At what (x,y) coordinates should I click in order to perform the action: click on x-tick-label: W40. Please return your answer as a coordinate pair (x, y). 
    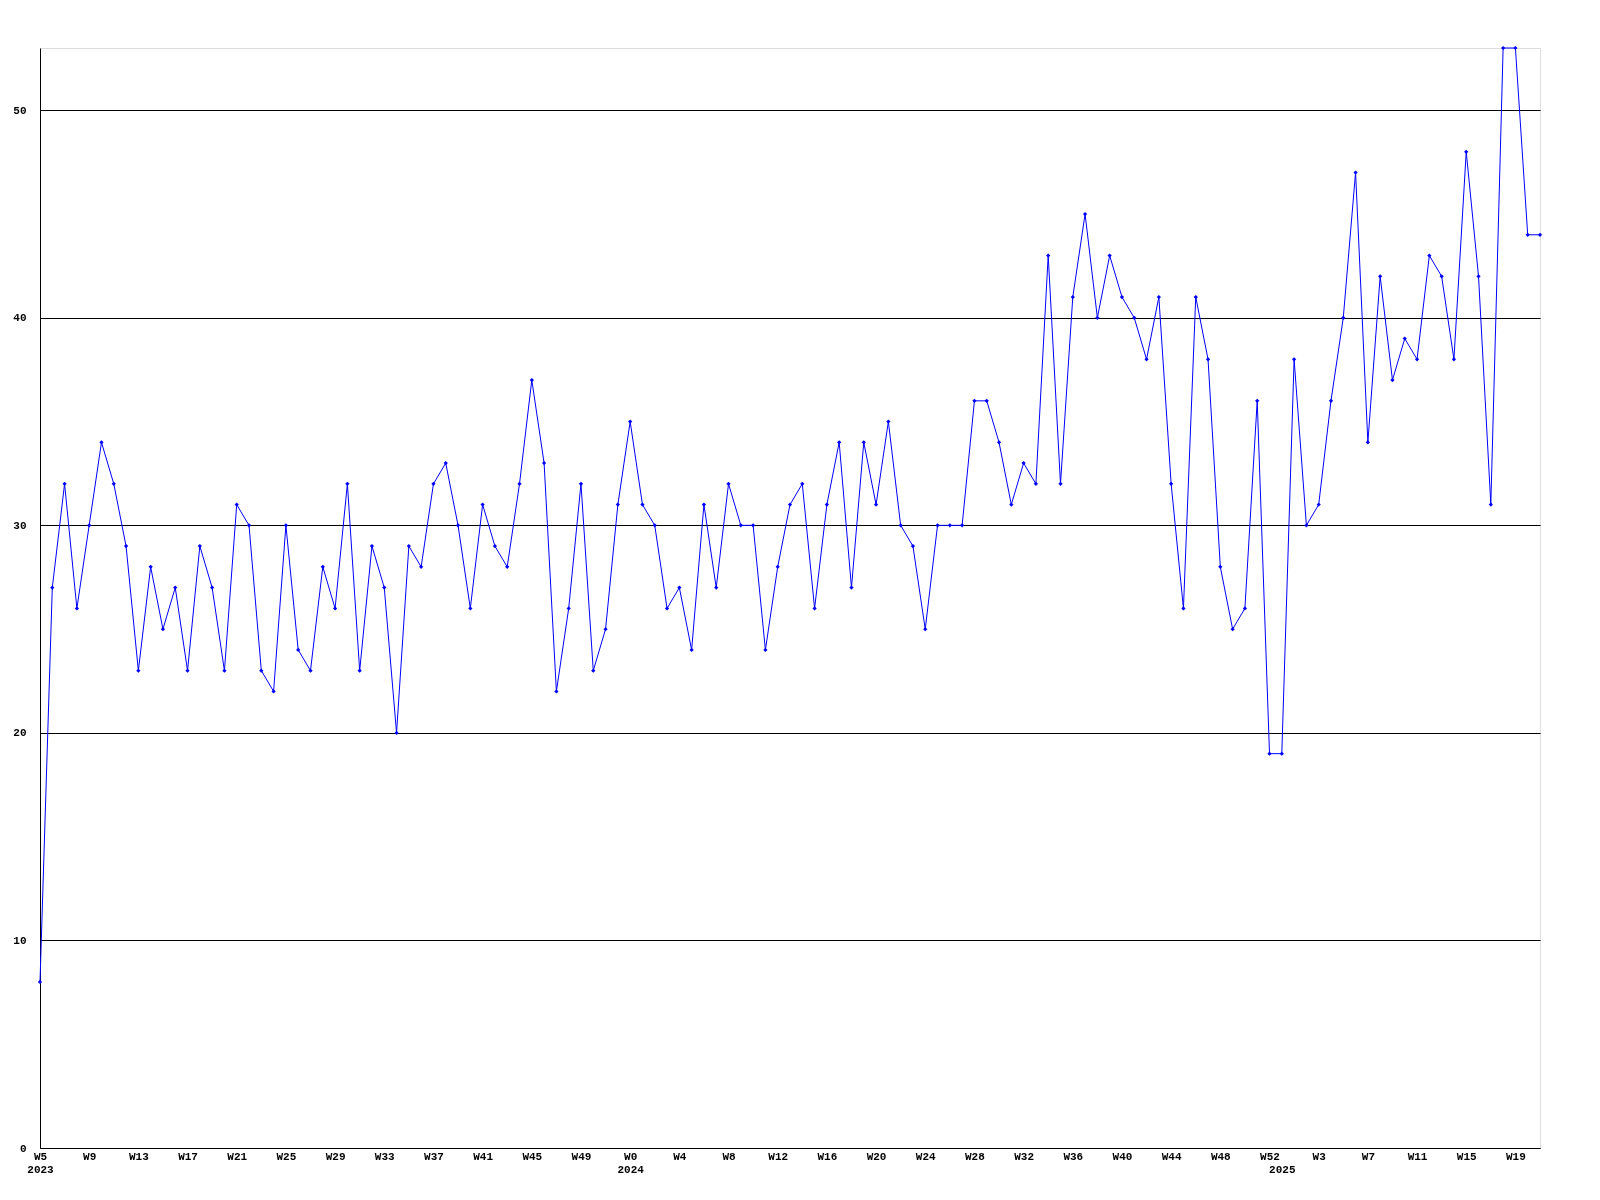
    Looking at the image, I should click on (1122, 1156).